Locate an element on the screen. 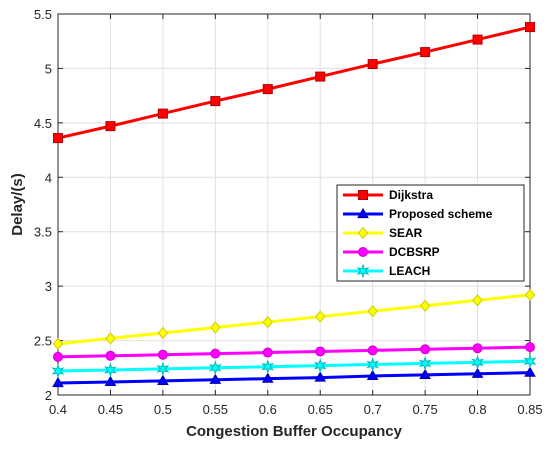  y-tick-label: 4.5 is located at coordinates (43, 123).